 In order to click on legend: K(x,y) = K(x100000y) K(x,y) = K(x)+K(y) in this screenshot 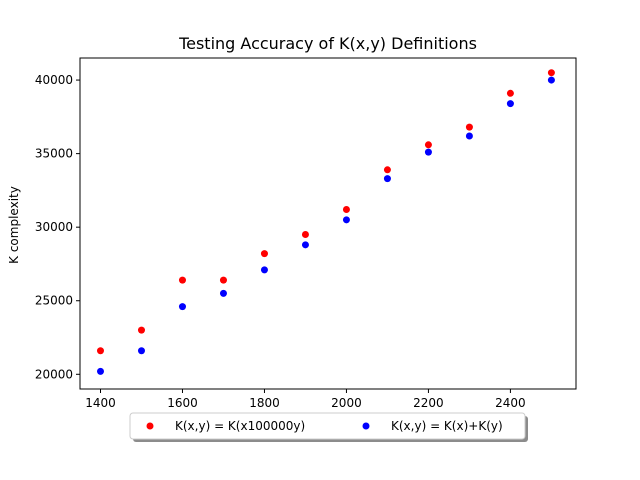, I will do `click(328, 427)`.